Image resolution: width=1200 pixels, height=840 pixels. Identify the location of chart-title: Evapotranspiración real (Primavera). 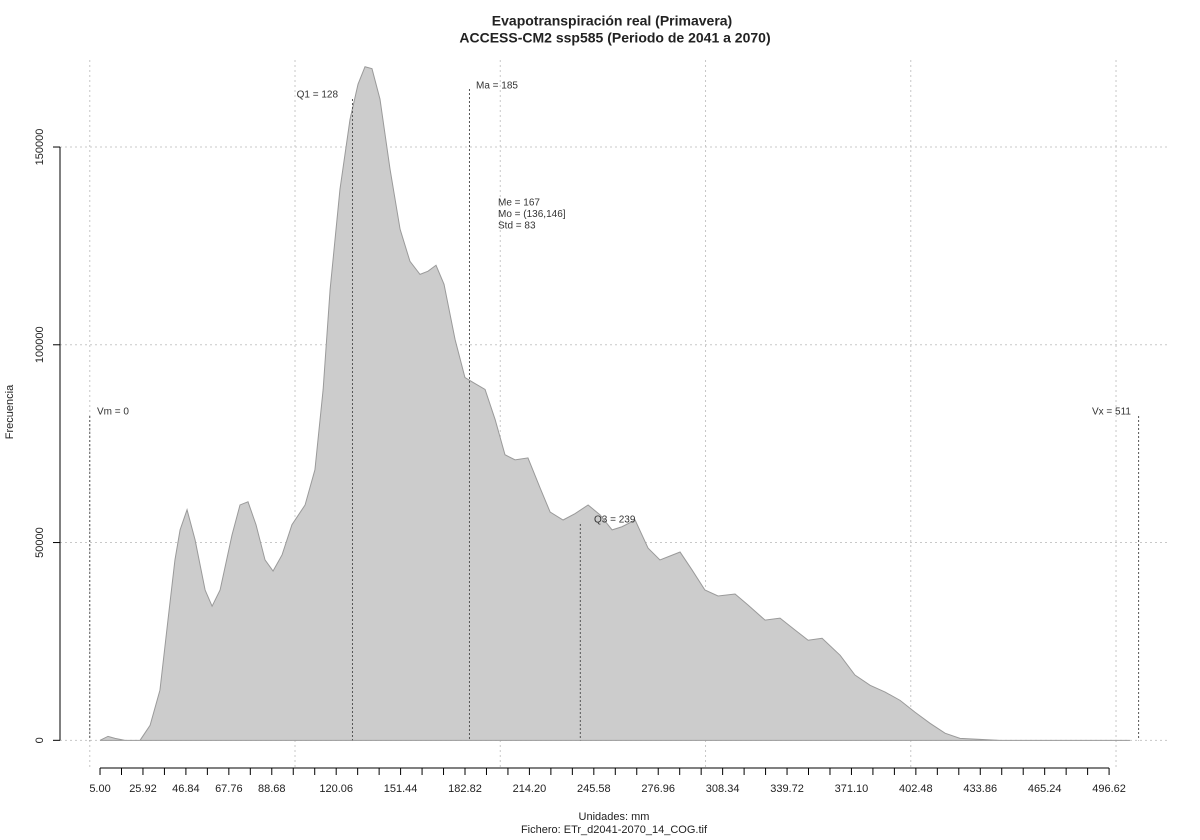
(612, 21).